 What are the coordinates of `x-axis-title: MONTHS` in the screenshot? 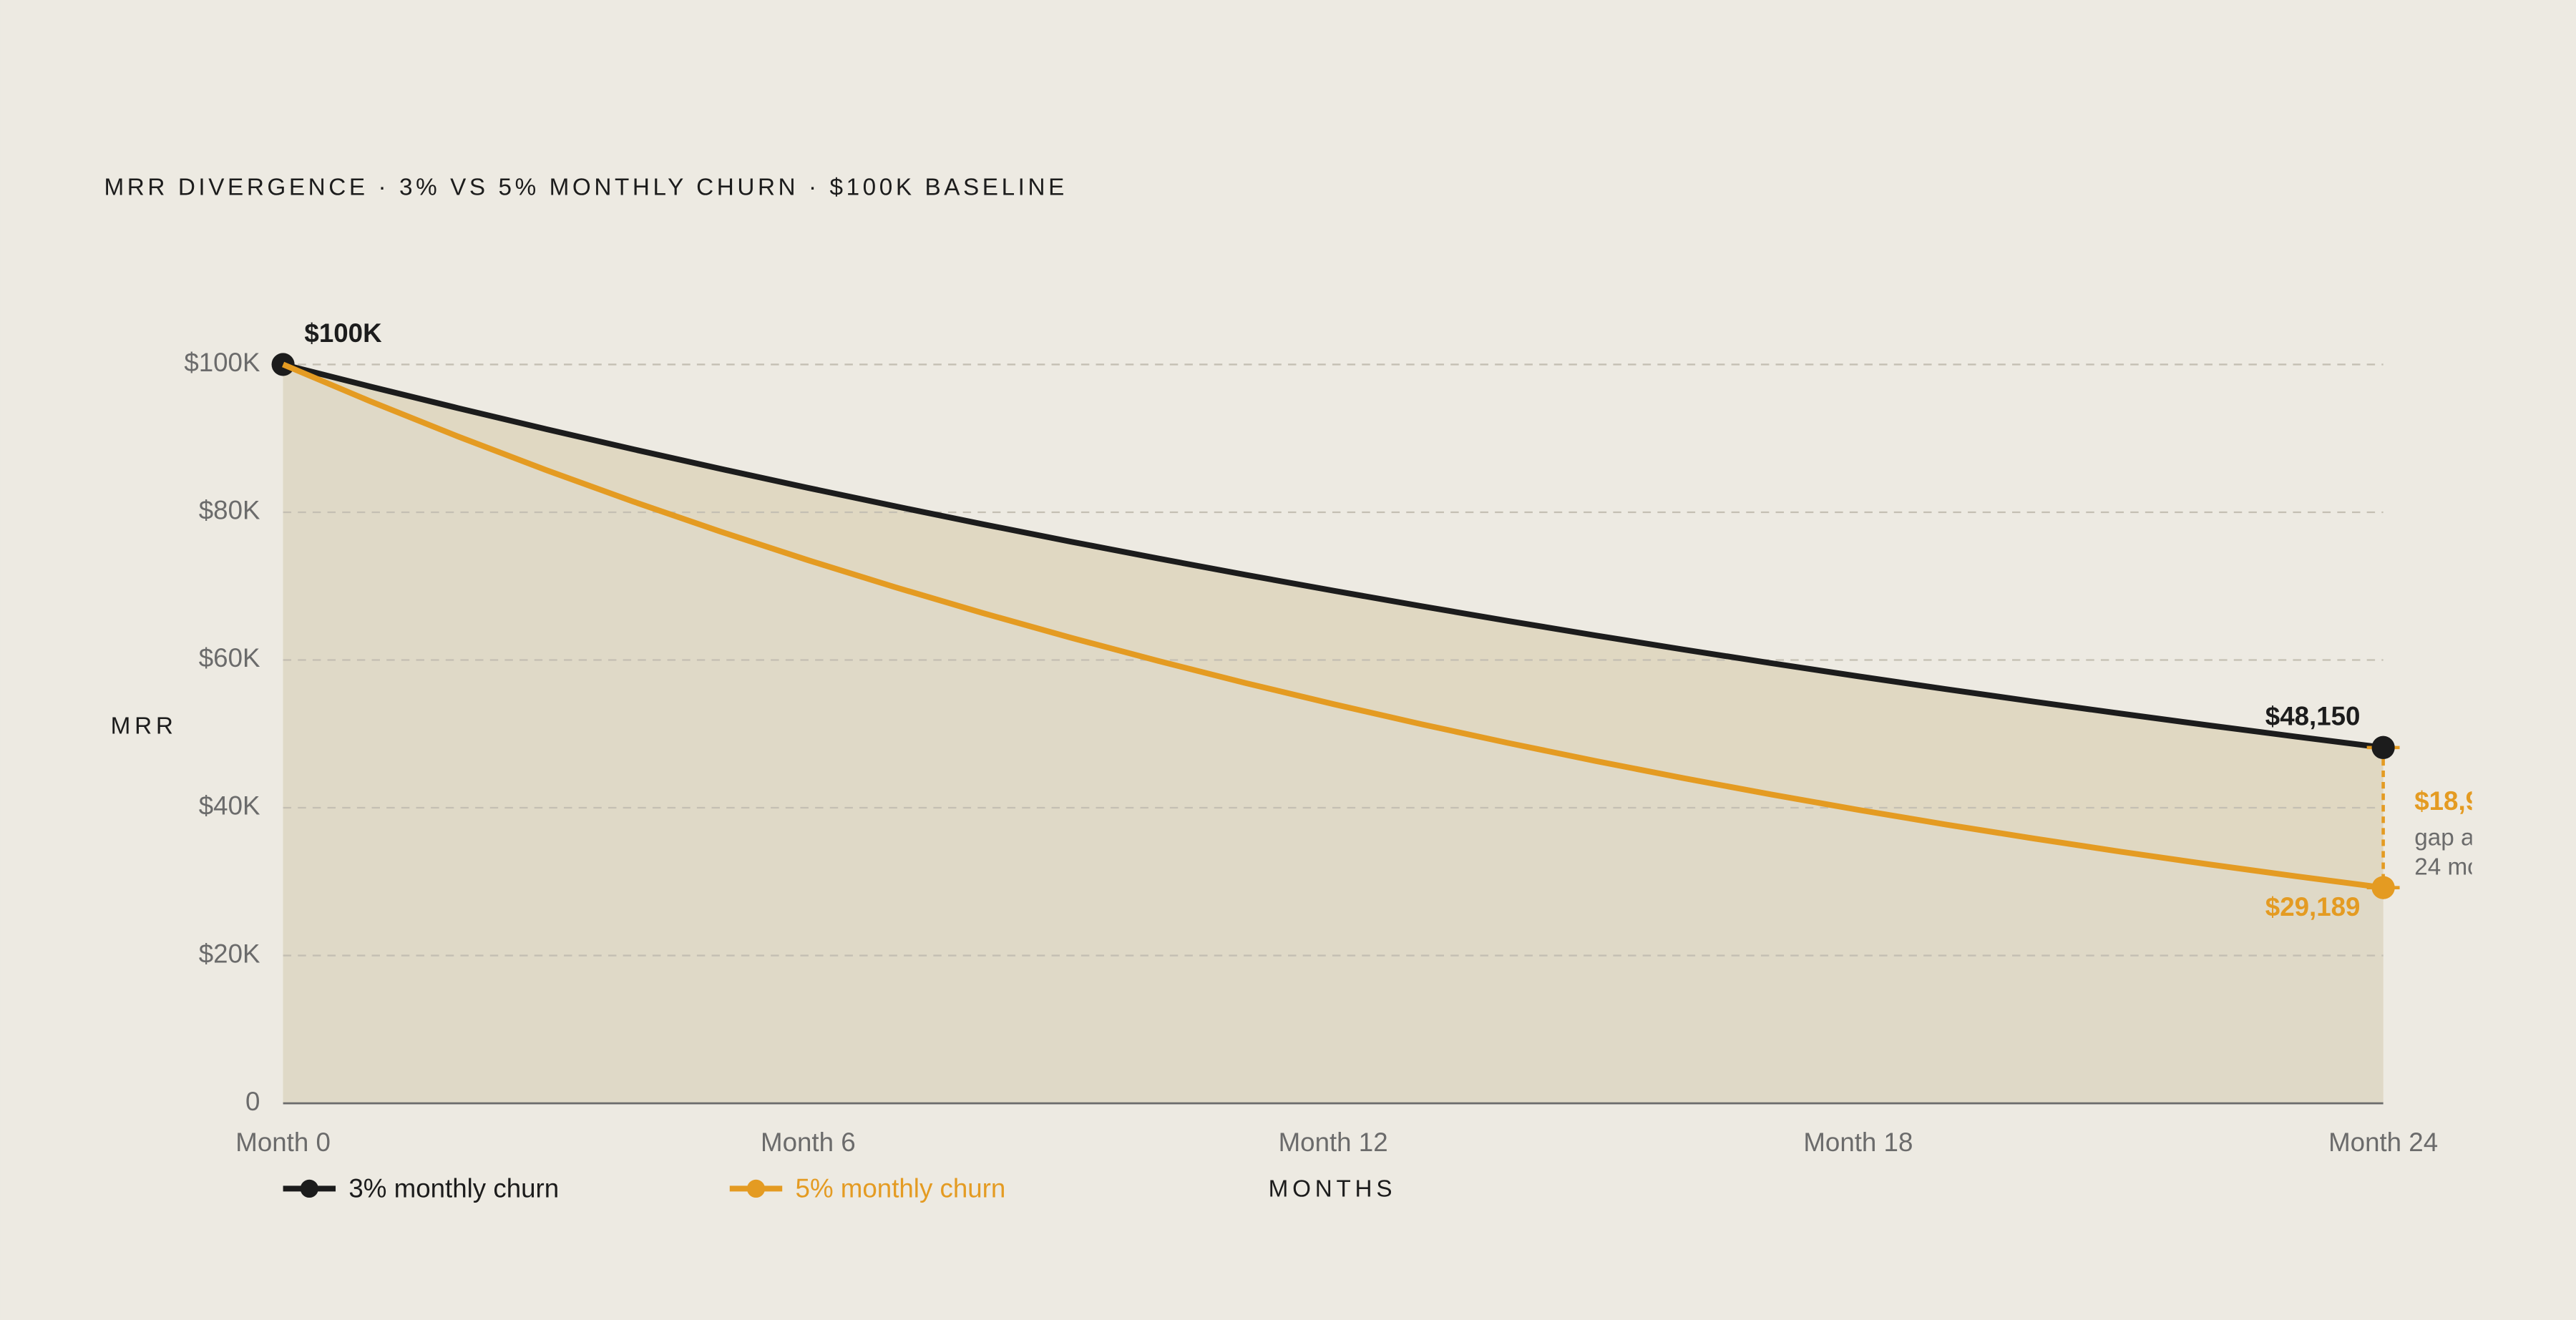 It's located at (1333, 1188).